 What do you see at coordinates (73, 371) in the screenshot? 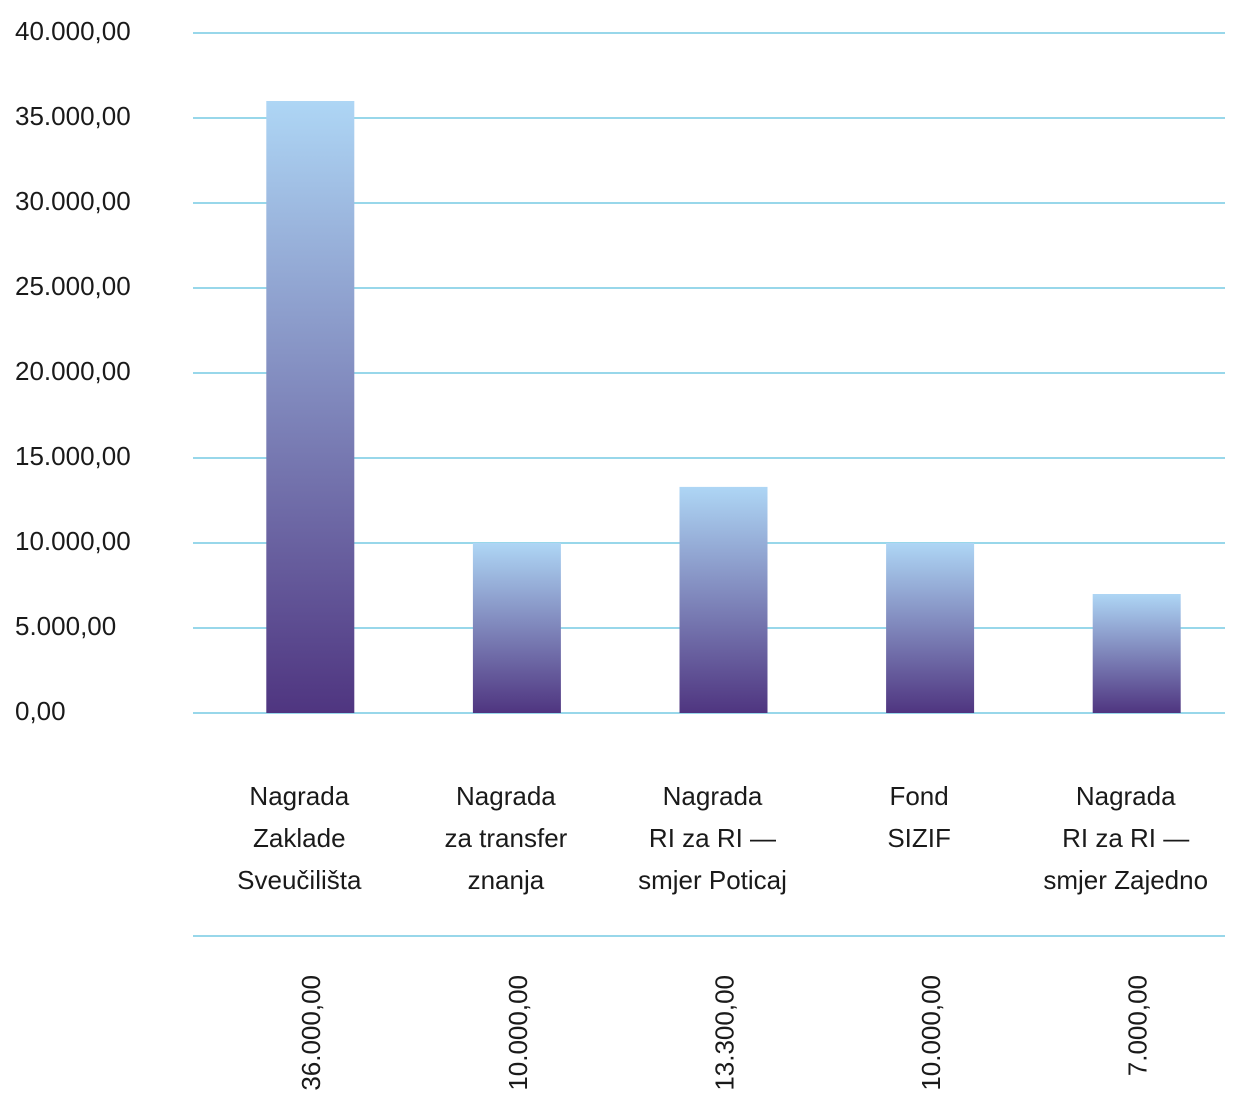
I see `y-tick-label: 20.000,00` at bounding box center [73, 371].